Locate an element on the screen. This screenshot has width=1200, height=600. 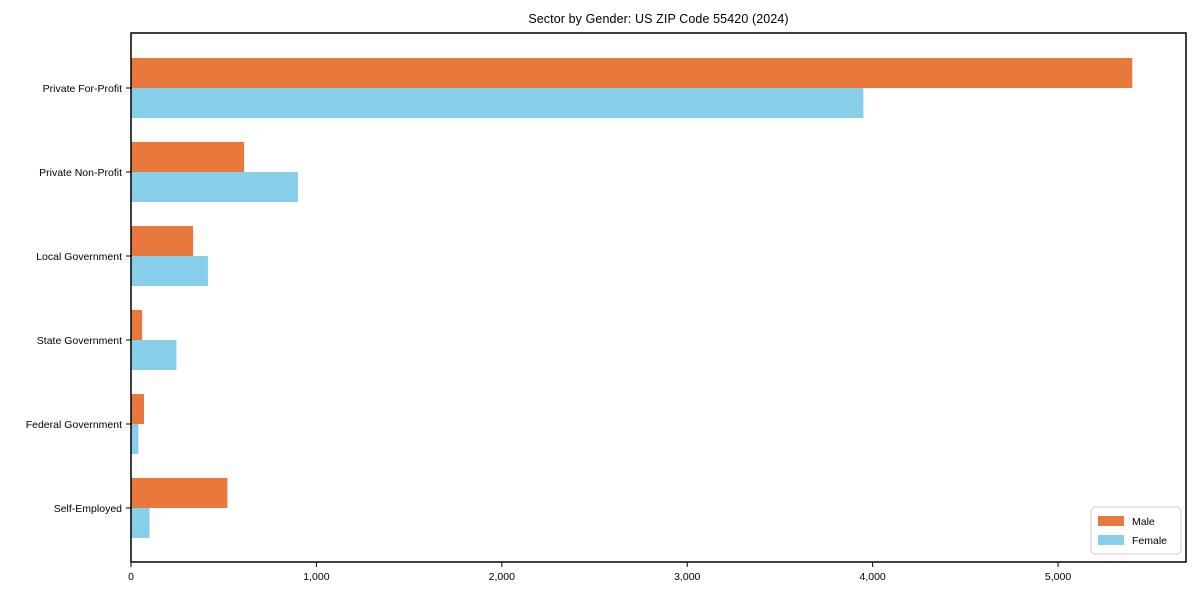
y-tick-label: Private Non-Profit is located at coordinates (80, 173).